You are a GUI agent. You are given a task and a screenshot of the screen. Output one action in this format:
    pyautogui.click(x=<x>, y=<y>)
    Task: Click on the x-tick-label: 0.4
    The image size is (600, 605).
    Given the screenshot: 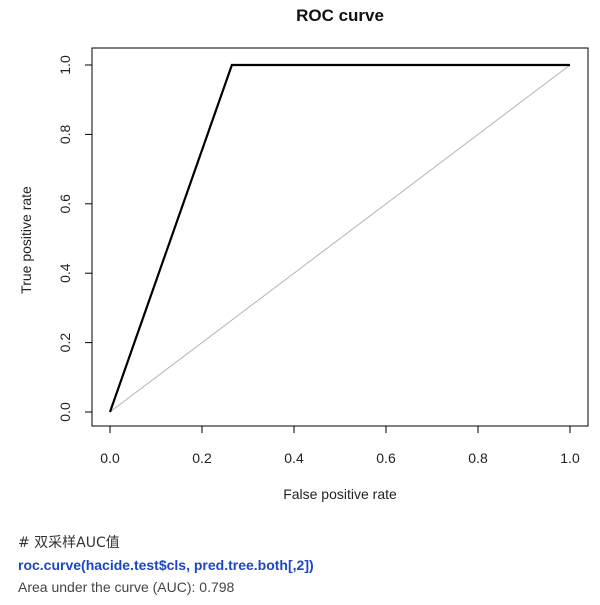 What is the action you would take?
    pyautogui.click(x=294, y=458)
    